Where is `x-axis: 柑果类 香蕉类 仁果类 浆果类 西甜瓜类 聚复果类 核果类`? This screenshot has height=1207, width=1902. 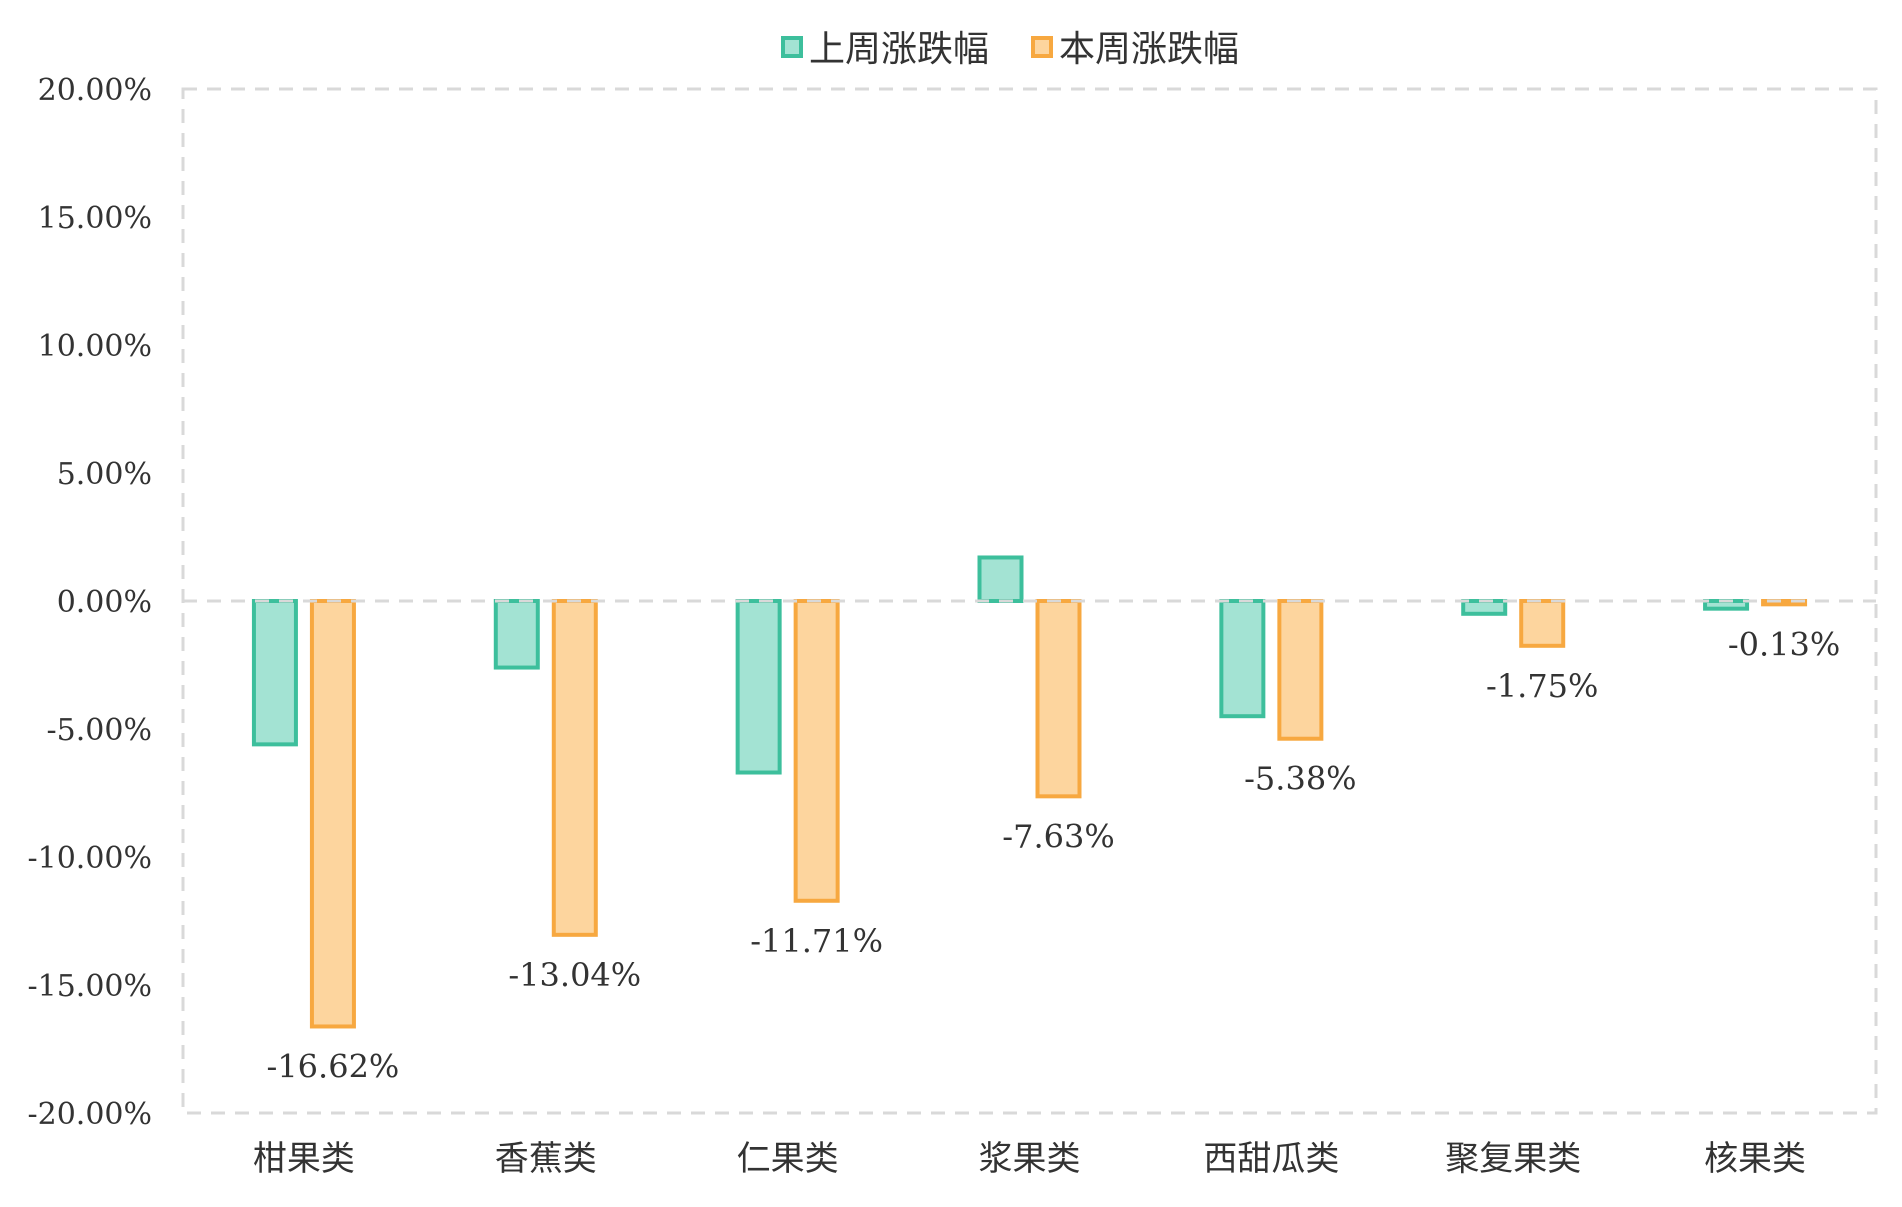 x-axis: 柑果类 香蕉类 仁果类 浆果类 西甜瓜类 聚复果类 核果类 is located at coordinates (1029, 1159).